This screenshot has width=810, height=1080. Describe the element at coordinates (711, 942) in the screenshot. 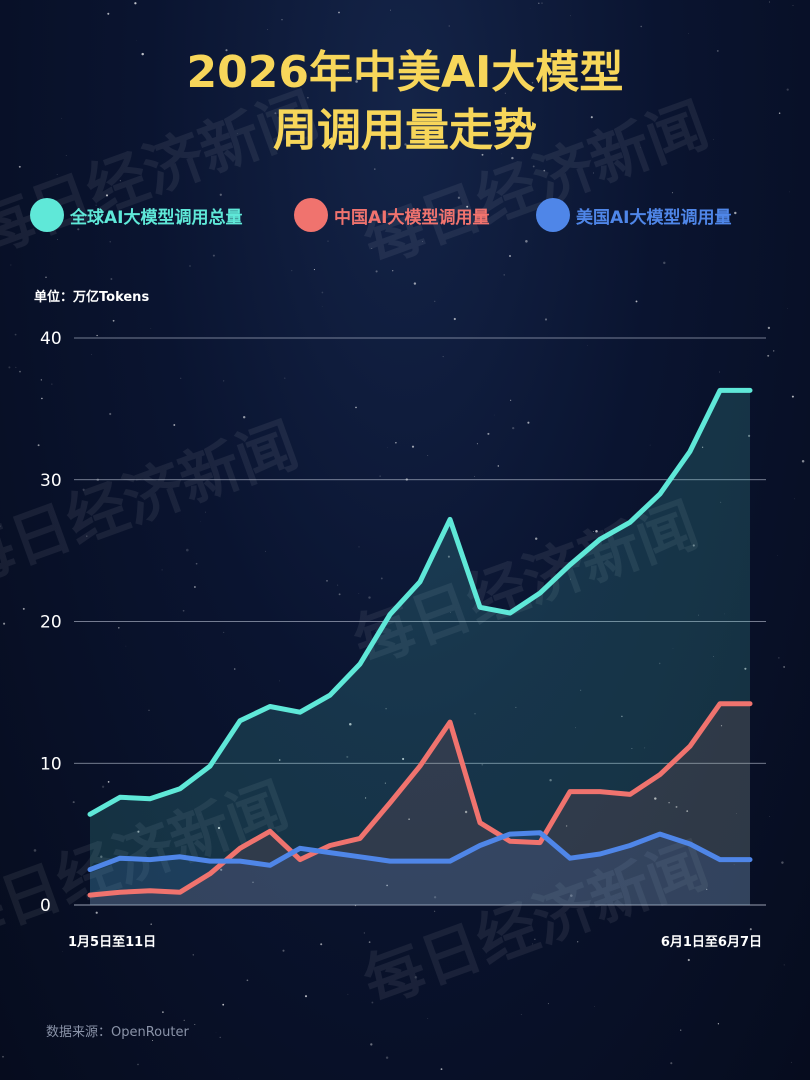

I see `x-tick-label-1: 6月1日至6月7日` at that location.